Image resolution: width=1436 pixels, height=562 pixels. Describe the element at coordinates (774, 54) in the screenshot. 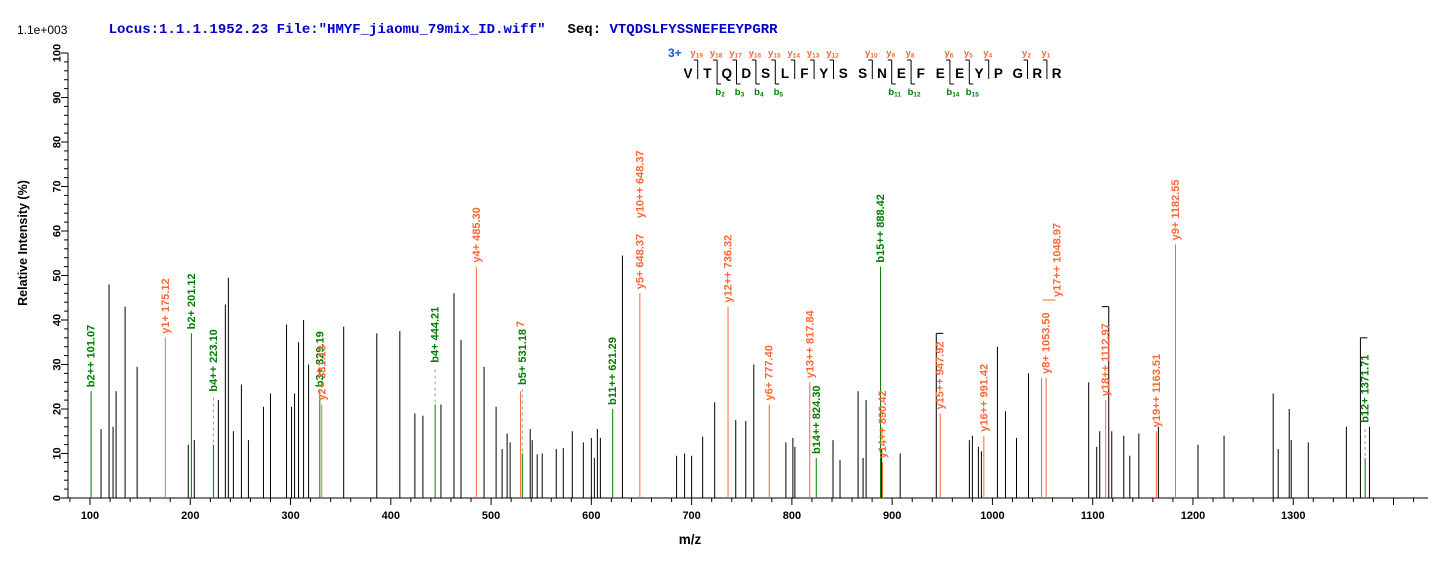

I see `fragment-ion-label: y15` at that location.